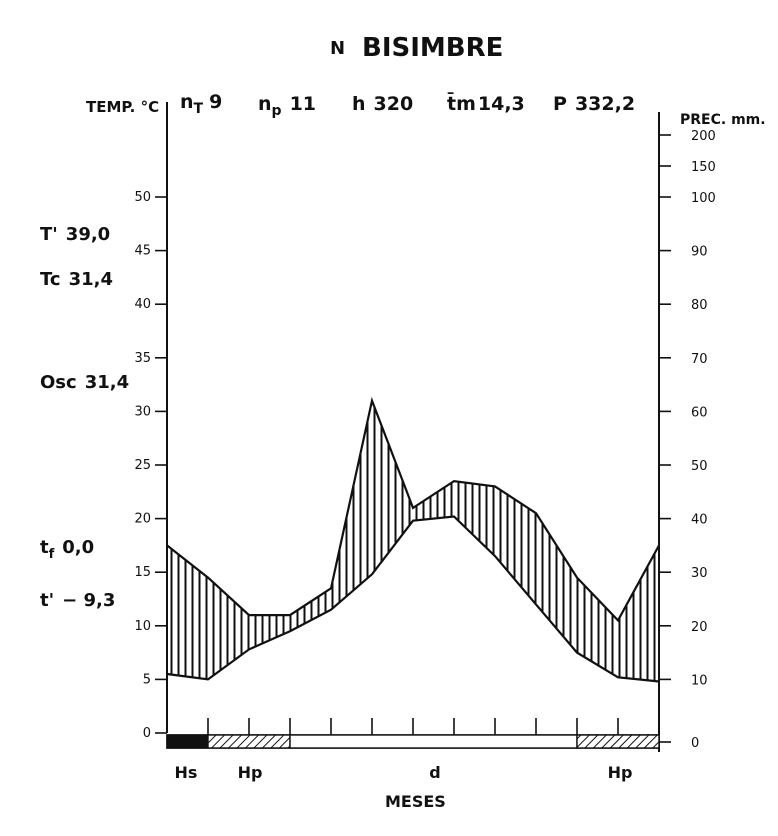 The width and height of the screenshot is (778, 836). I want to click on header-nT-value: 9, so click(215, 102).